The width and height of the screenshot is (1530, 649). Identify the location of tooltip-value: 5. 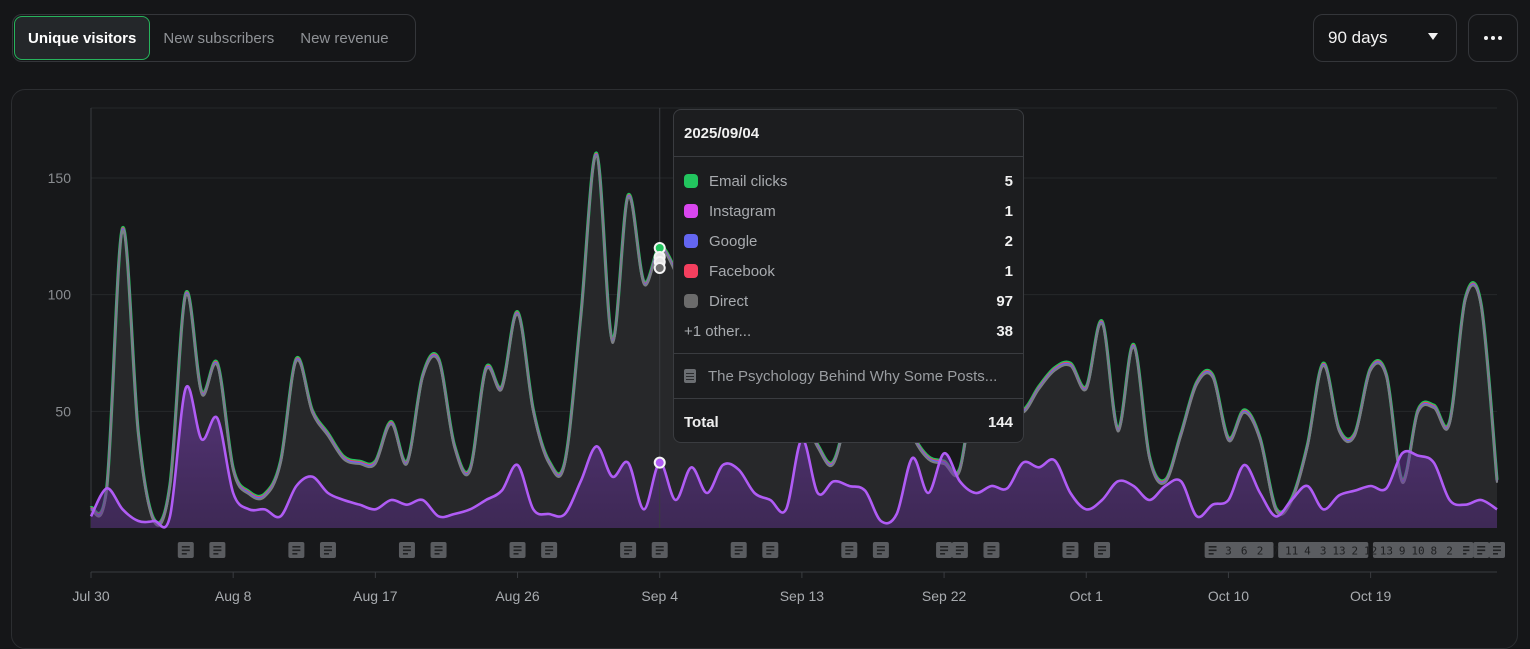
(1008, 181).